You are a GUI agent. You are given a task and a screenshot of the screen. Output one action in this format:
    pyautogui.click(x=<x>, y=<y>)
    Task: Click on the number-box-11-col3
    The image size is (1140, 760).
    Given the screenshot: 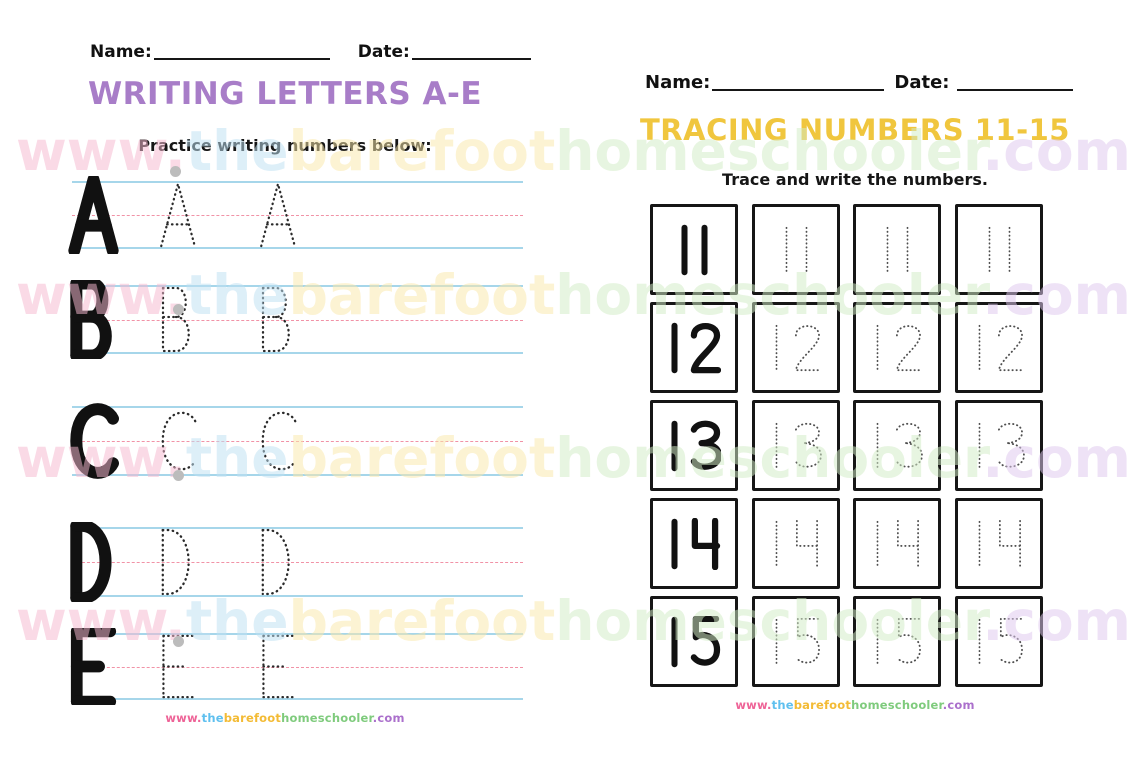 What is the action you would take?
    pyautogui.click(x=897, y=249)
    